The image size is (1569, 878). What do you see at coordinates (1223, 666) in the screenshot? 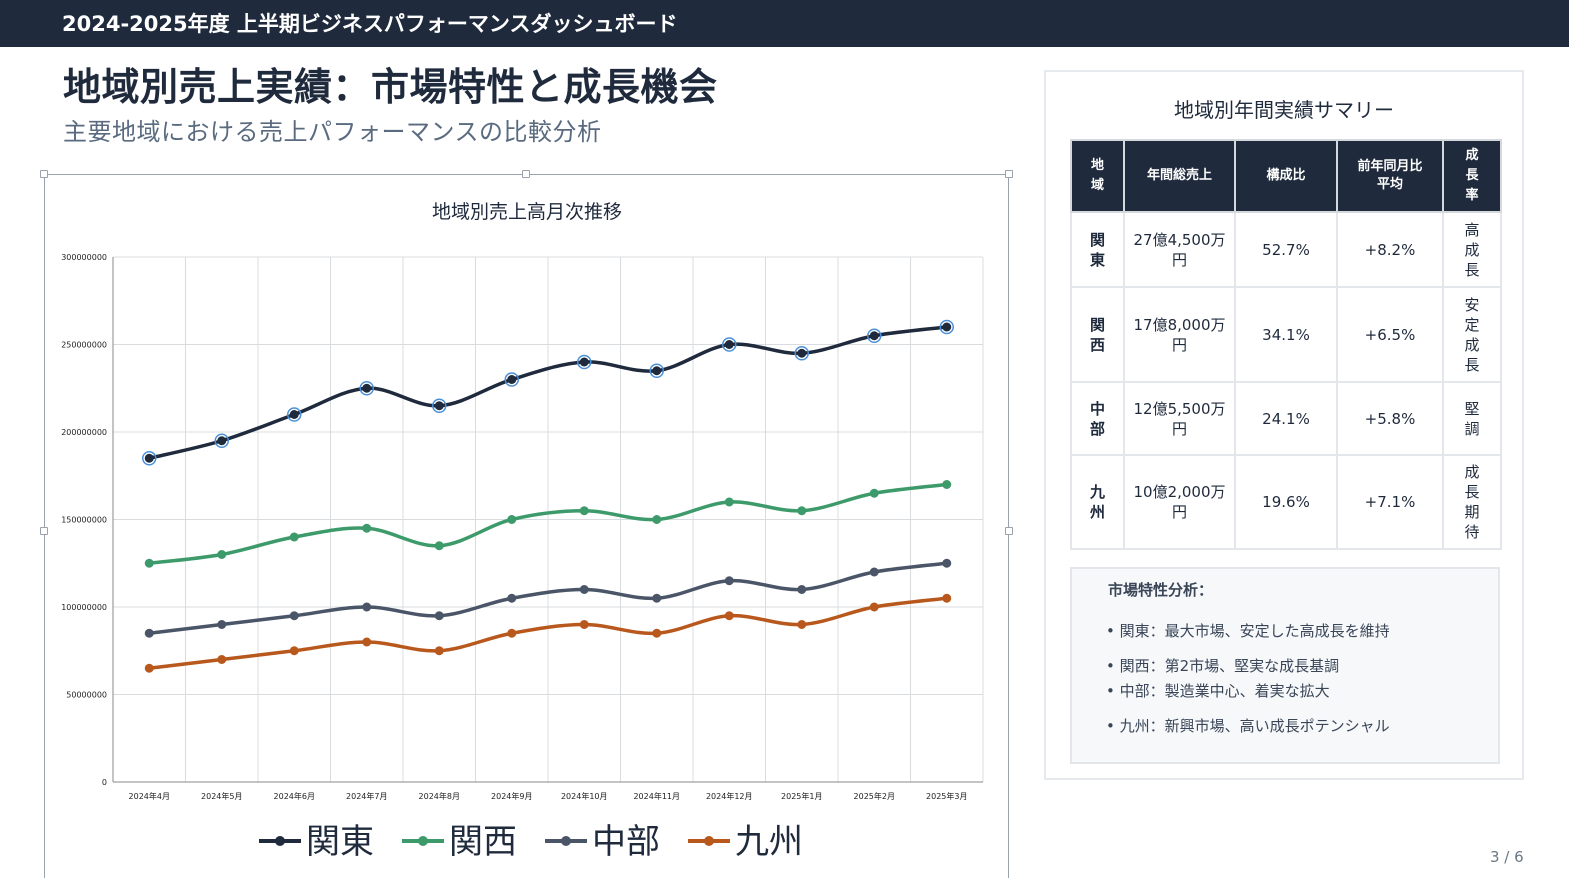
I see `analysis-item: • 関西：第2市場、堅実な成長基調` at bounding box center [1223, 666].